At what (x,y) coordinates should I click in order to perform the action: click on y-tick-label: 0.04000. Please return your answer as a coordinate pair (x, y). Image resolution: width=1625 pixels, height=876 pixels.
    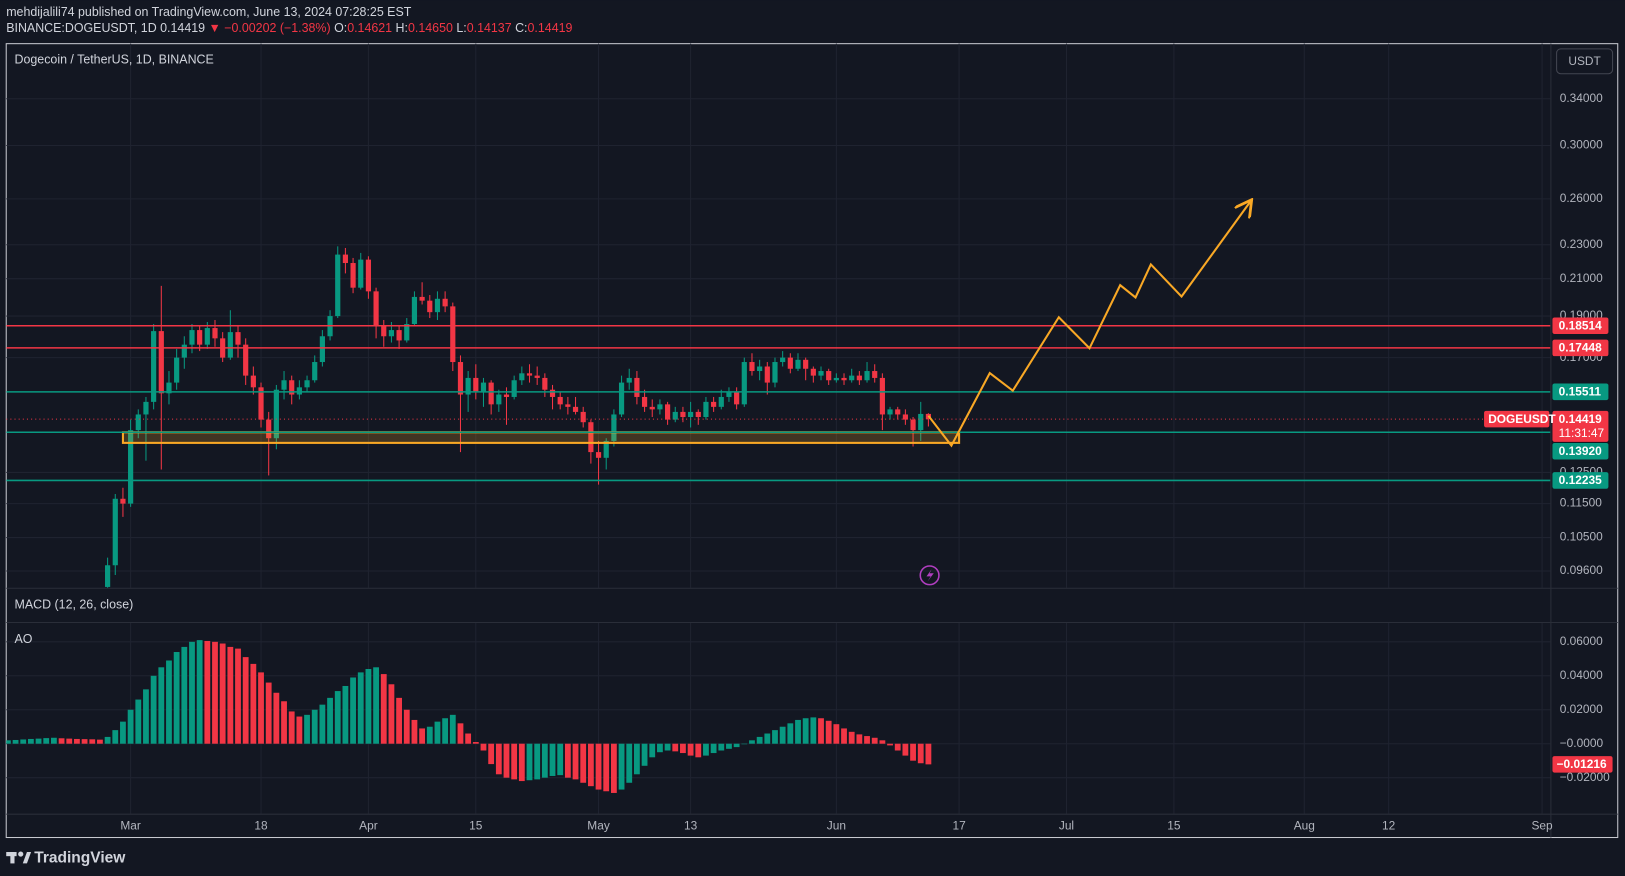
    Looking at the image, I should click on (1581, 675).